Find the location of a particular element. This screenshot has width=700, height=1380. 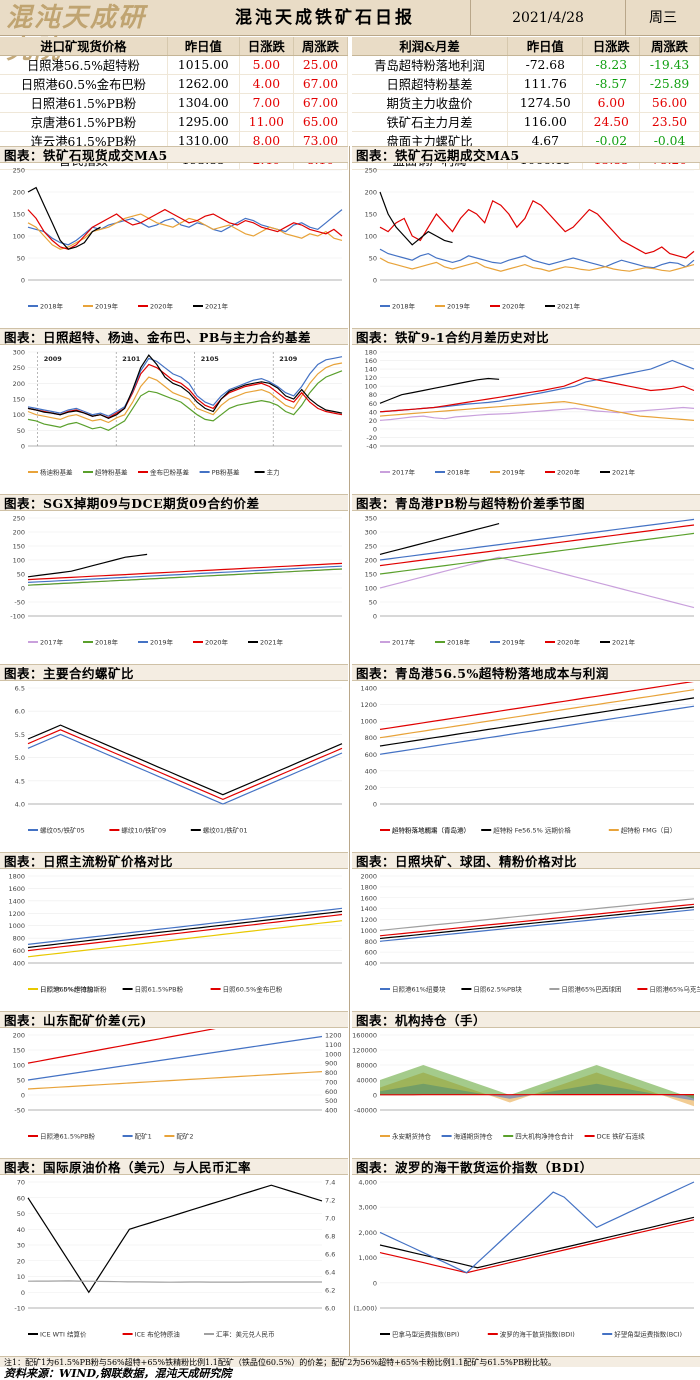

legend-item: 汇率：美元兑人民币 is located at coordinates (239, 1334).